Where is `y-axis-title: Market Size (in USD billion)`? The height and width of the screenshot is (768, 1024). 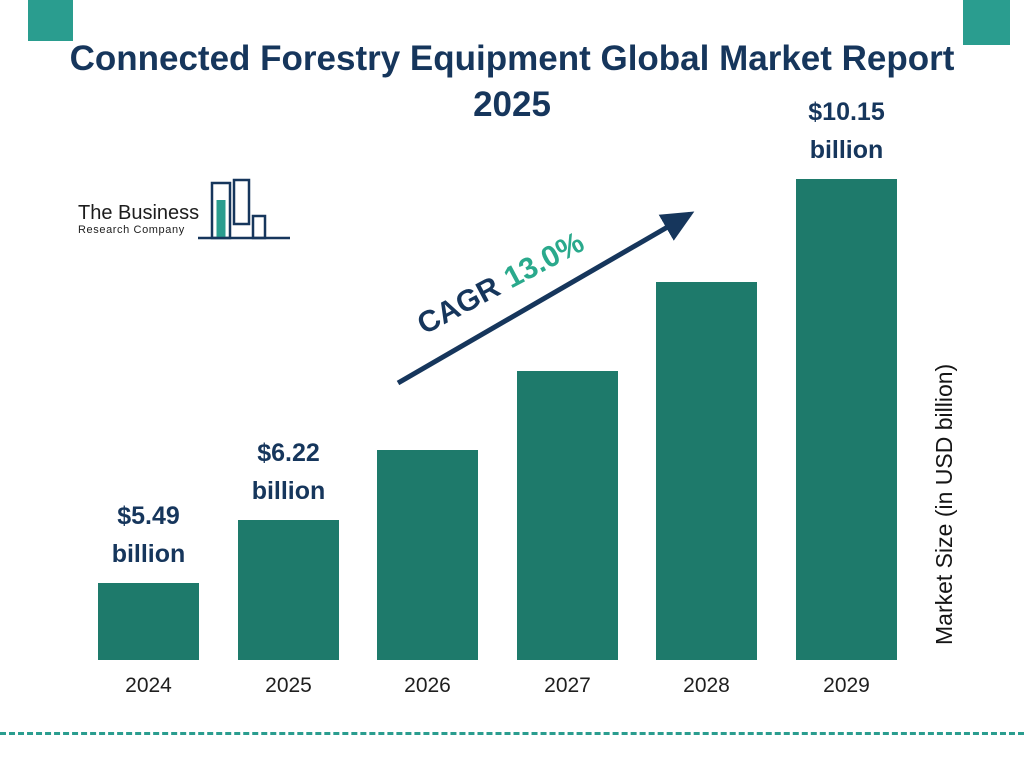
y-axis-title: Market Size (in USD billion) is located at coordinates (944, 504).